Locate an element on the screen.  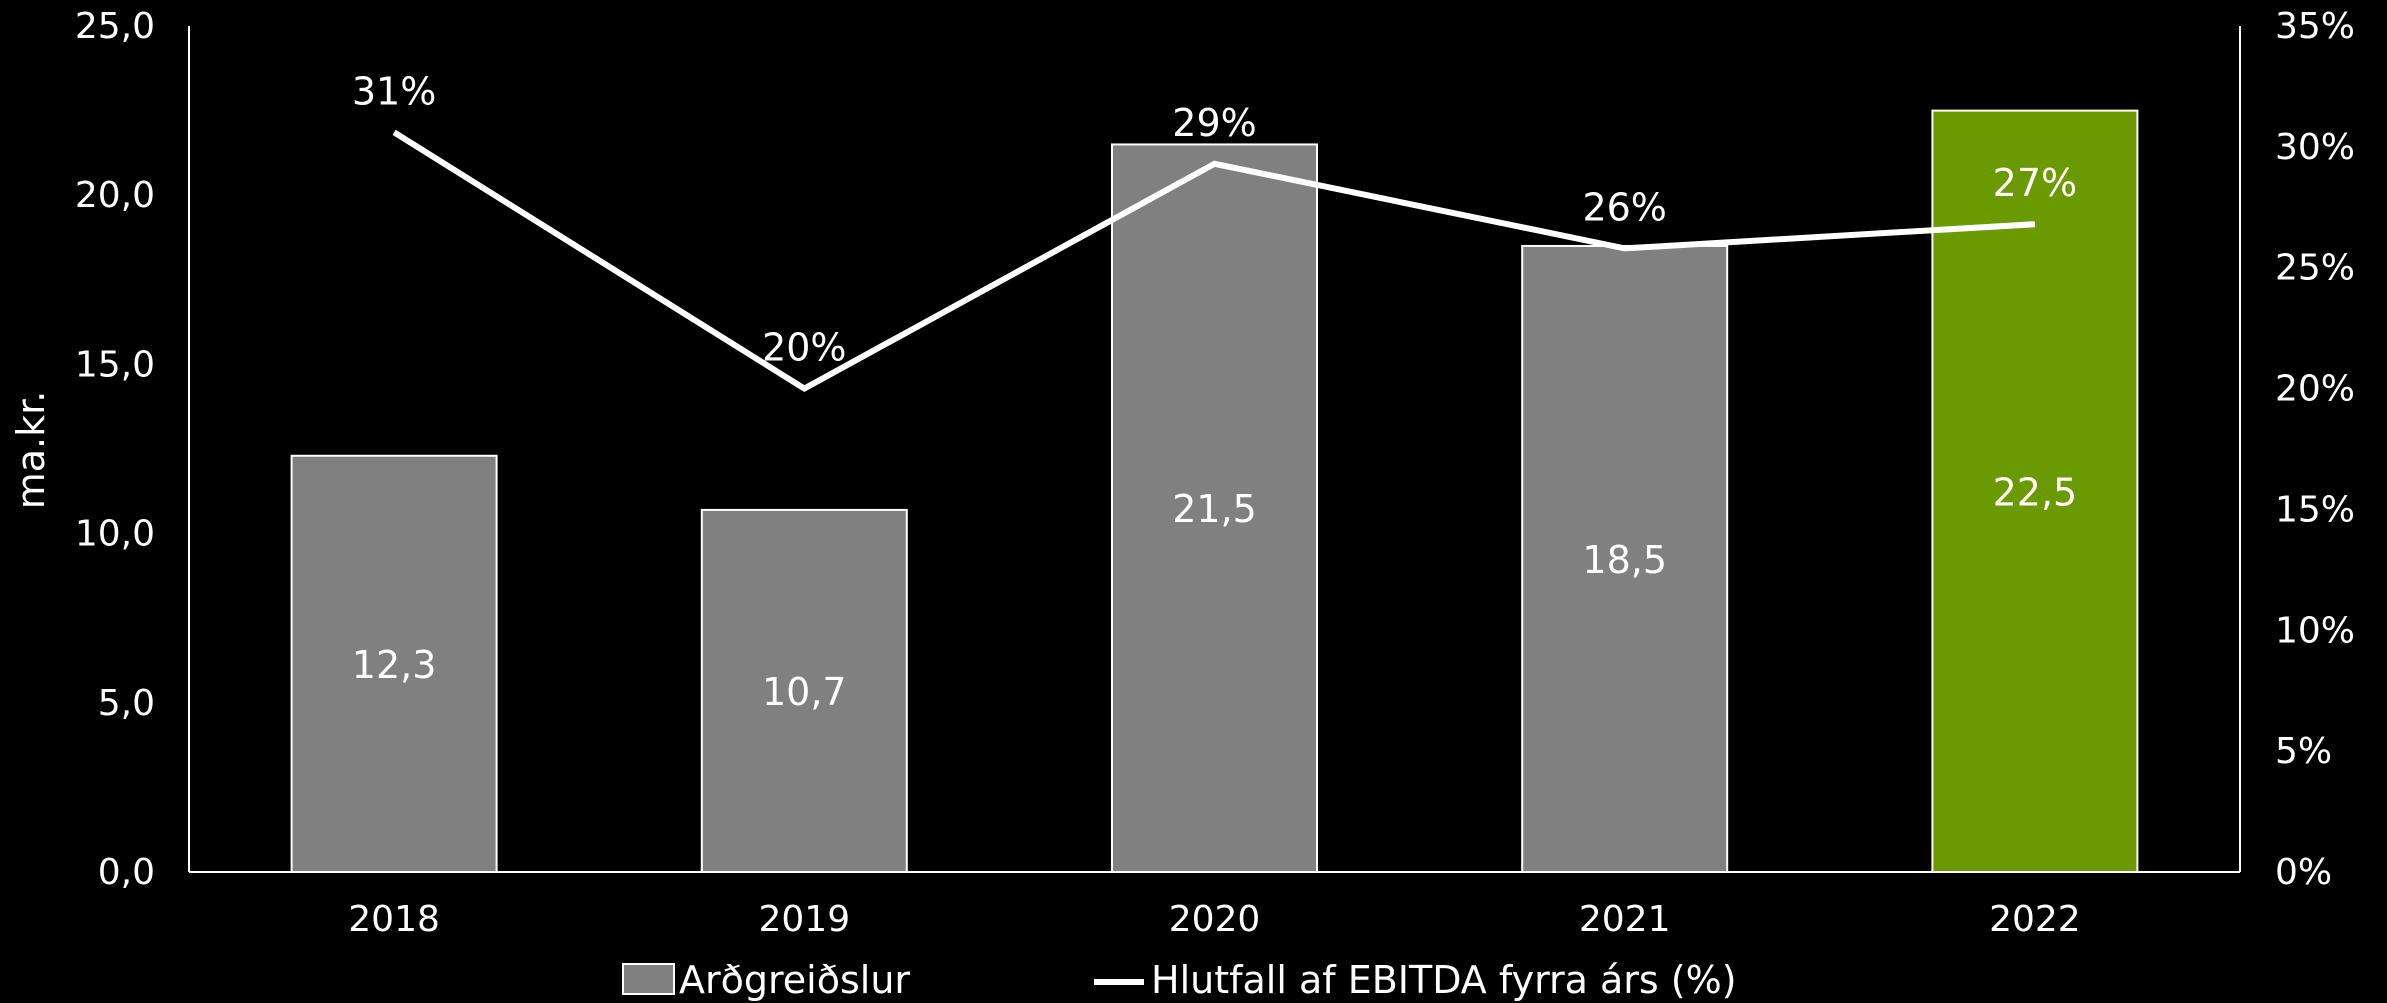
y-tick-label: 20,0 is located at coordinates (115, 195).